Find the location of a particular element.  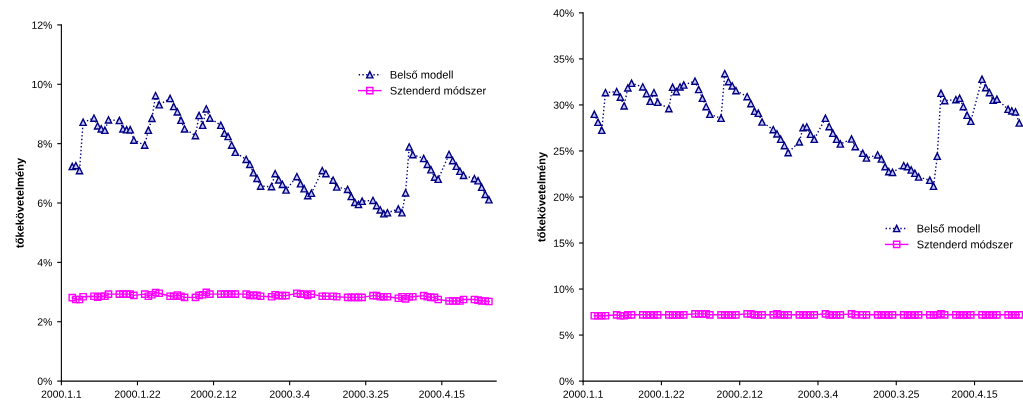

y-tick-label: 35% is located at coordinates (563, 59).